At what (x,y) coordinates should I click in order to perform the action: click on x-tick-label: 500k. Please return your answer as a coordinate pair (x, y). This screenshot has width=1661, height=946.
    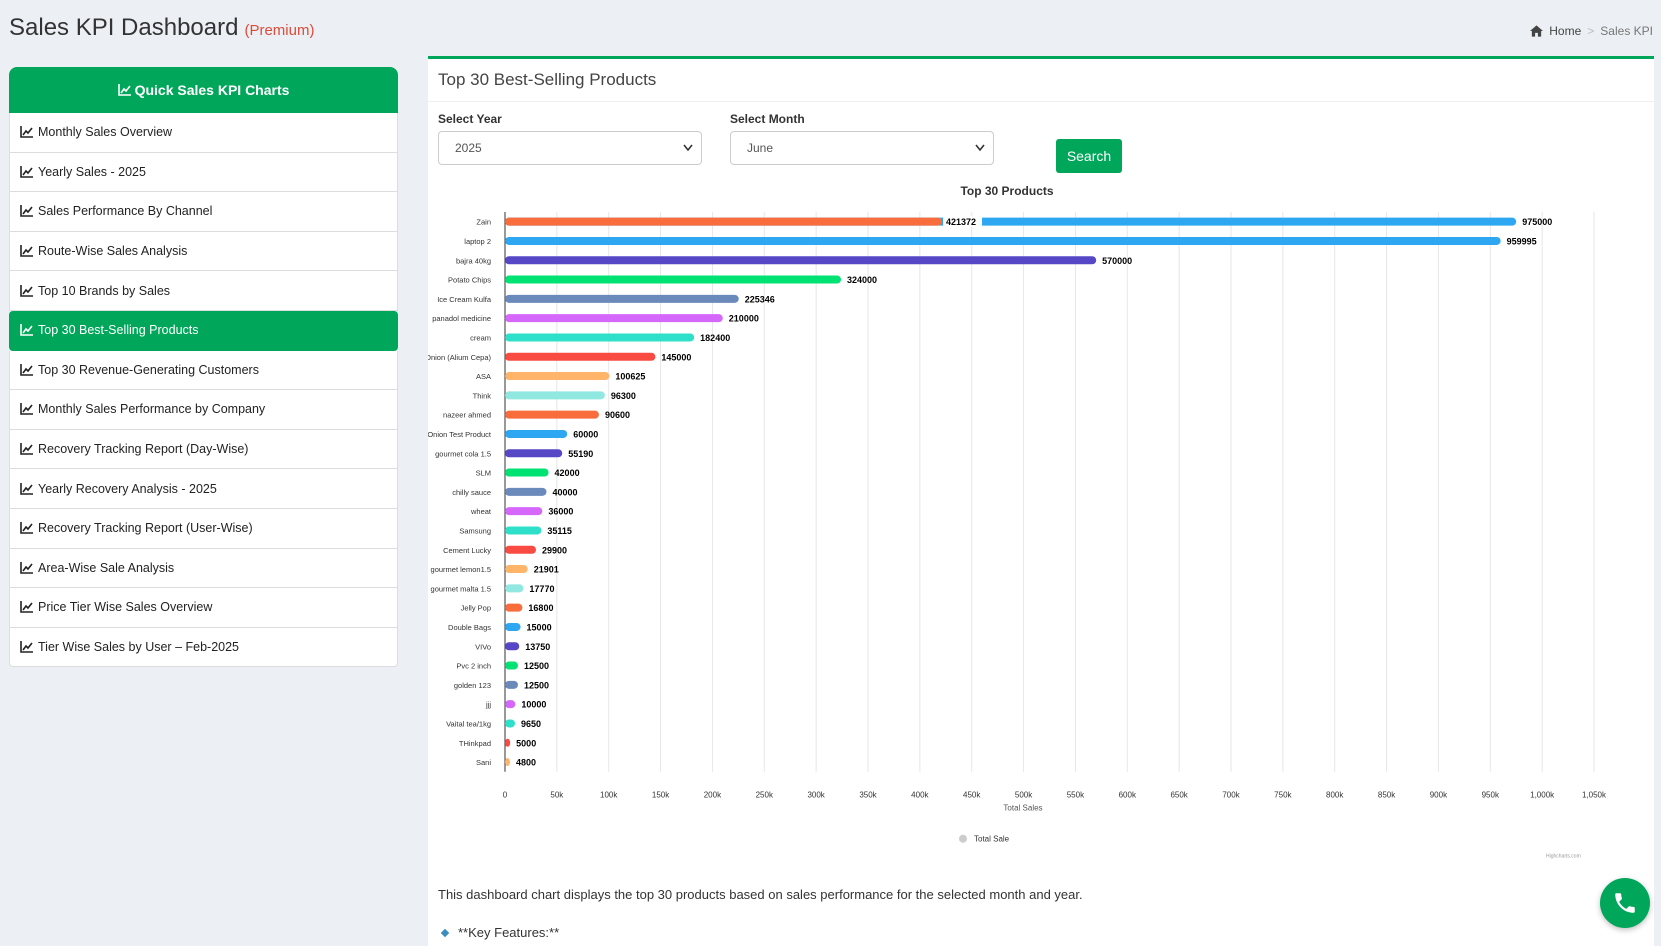
    Looking at the image, I should click on (1024, 795).